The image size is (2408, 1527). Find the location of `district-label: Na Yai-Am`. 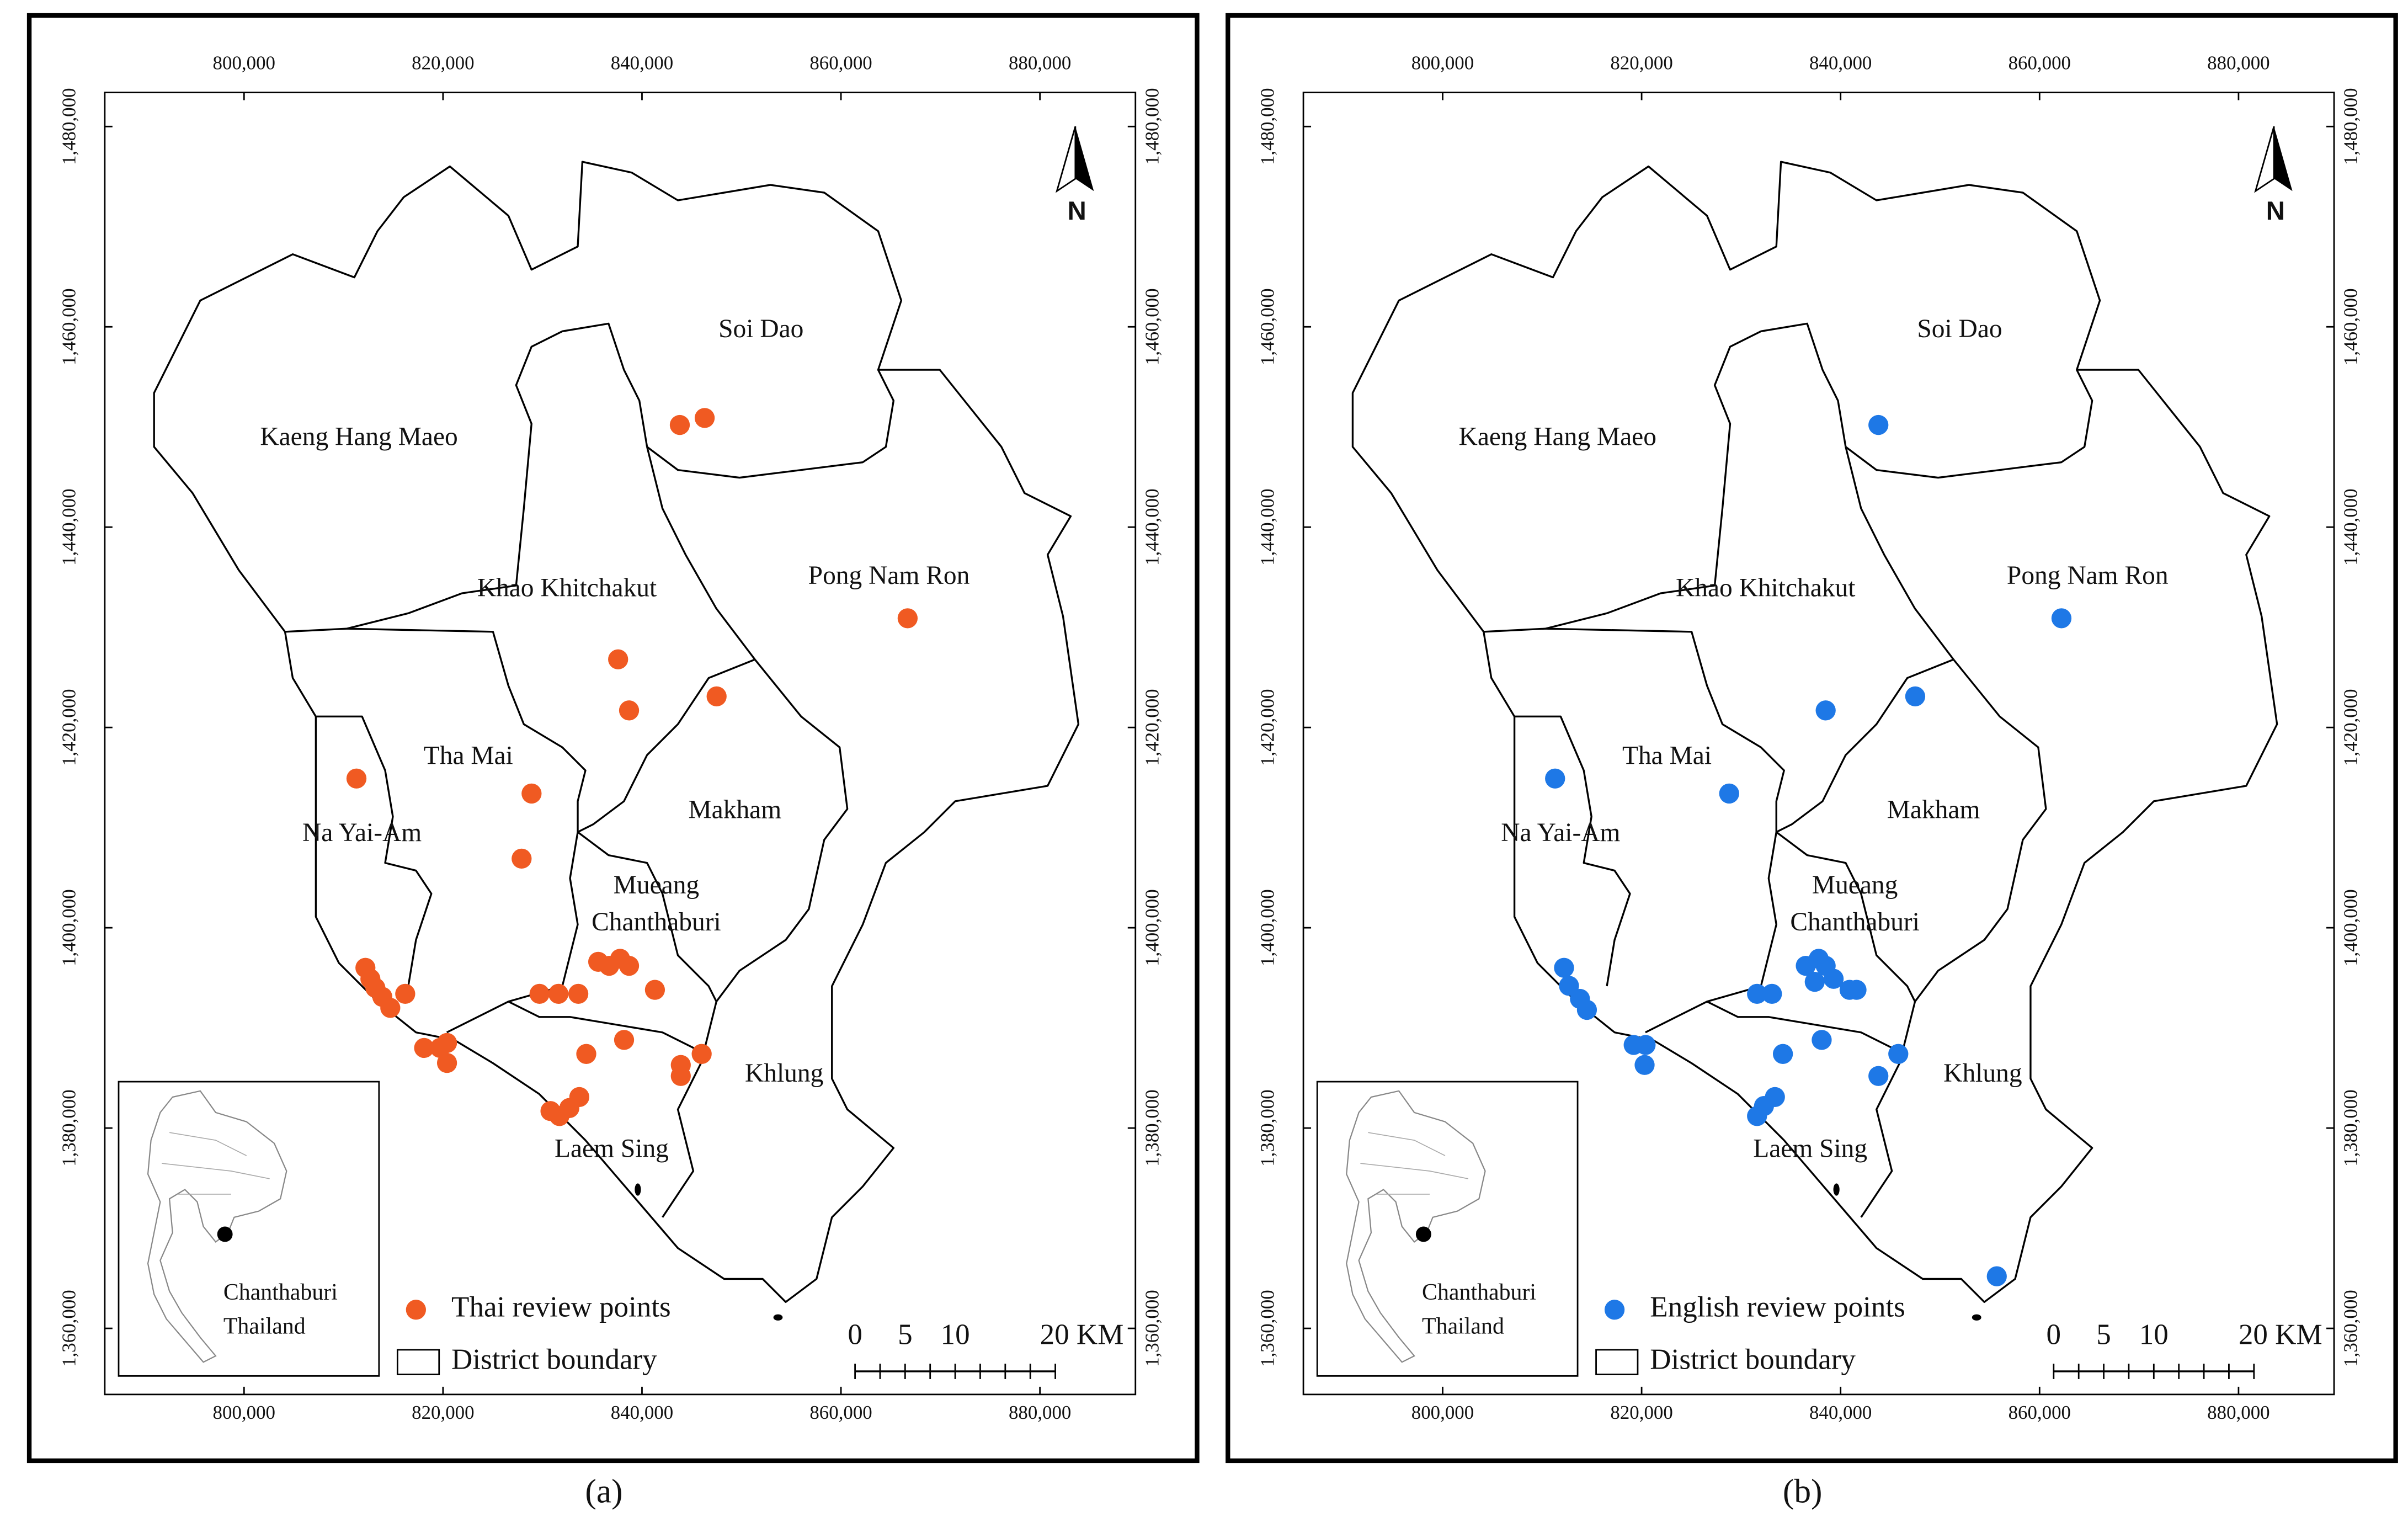

district-label: Na Yai-Am is located at coordinates (1560, 832).